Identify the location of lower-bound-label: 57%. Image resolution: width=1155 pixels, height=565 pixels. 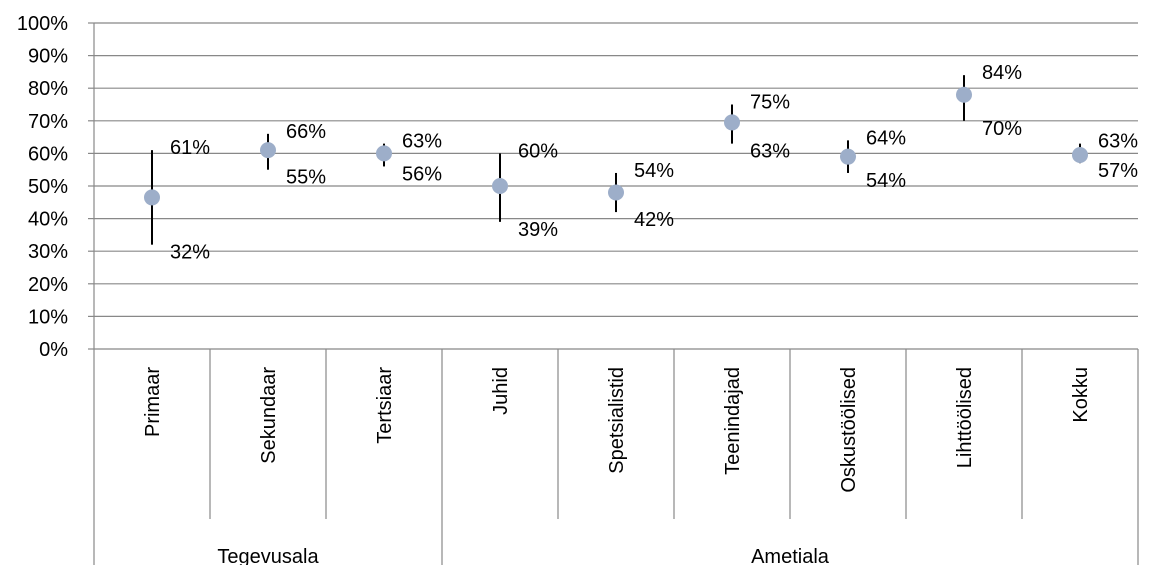
(1118, 171).